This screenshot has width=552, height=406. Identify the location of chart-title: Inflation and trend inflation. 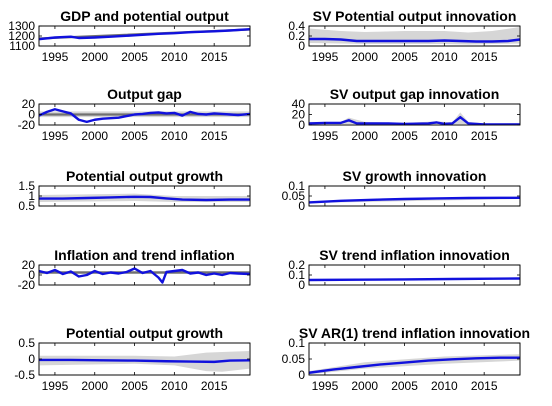
(144, 255).